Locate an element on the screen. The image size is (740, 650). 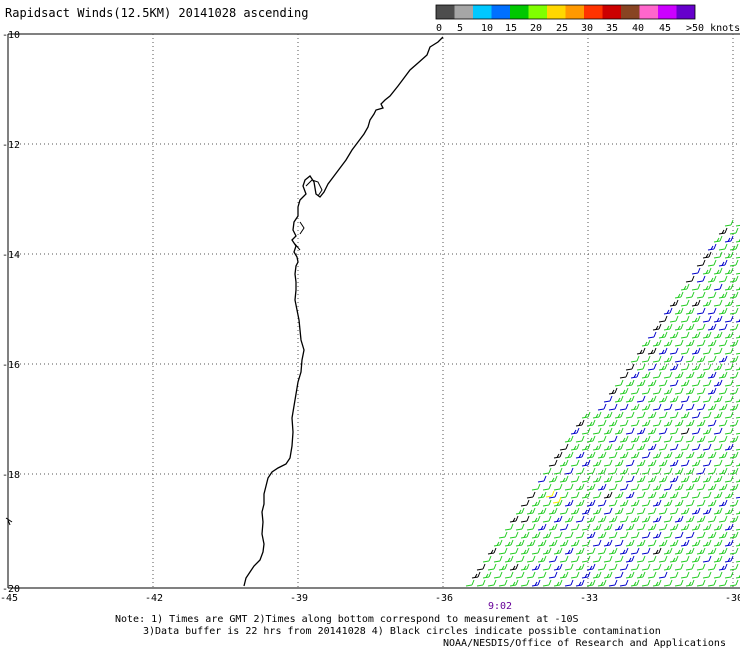
wind-speed-colorbar is located at coordinates (565, 12).